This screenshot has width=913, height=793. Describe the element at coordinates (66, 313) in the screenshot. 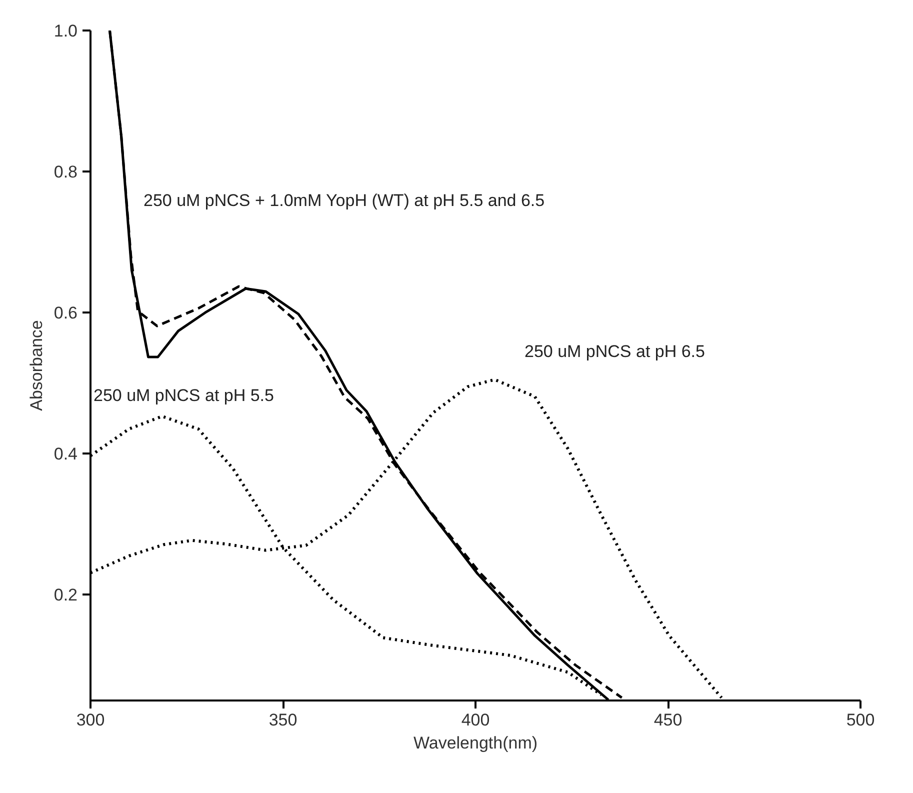

I see `y-tick-label: 0.6` at that location.